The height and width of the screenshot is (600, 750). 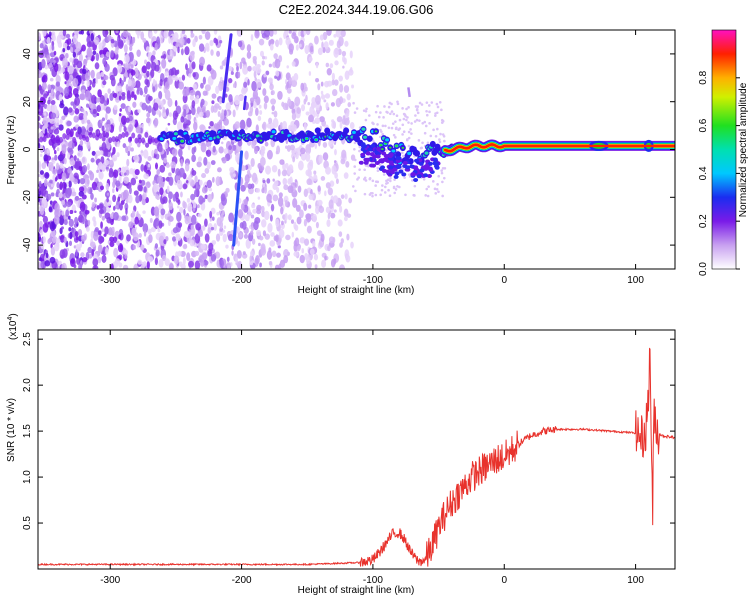 I want to click on spectrogram-x-label: Height of straight line (km), so click(x=356, y=290).